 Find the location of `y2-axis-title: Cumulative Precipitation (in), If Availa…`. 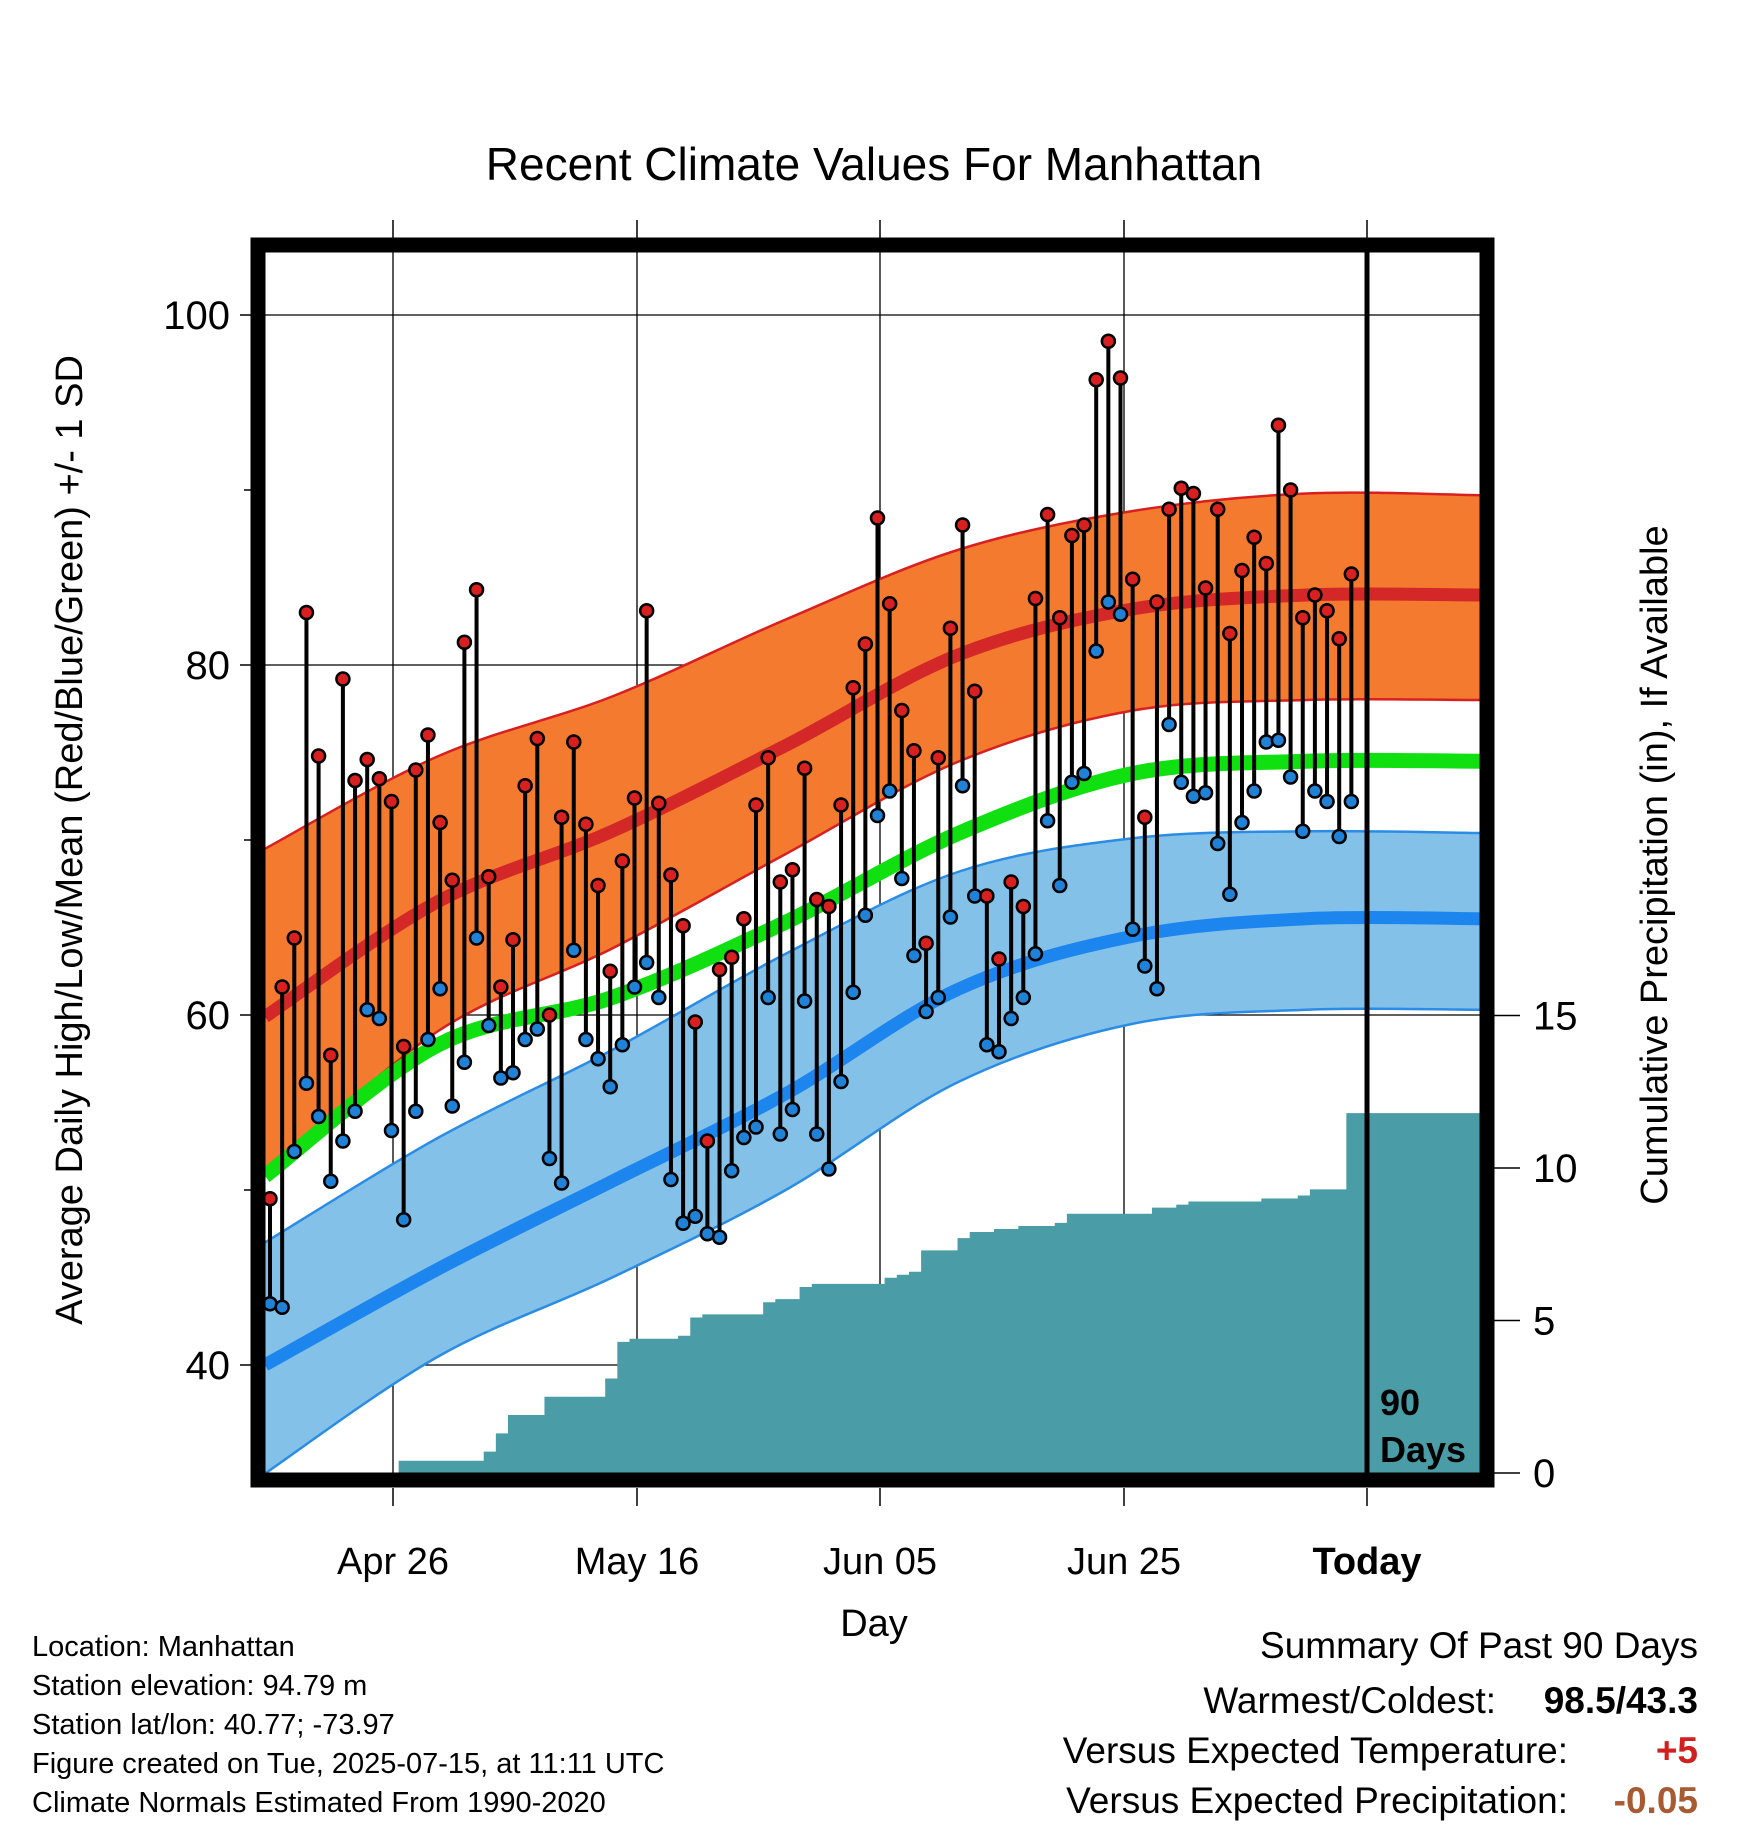

y2-axis-title: Cumulative Precipitation (in), If Availa… is located at coordinates (1655, 864).